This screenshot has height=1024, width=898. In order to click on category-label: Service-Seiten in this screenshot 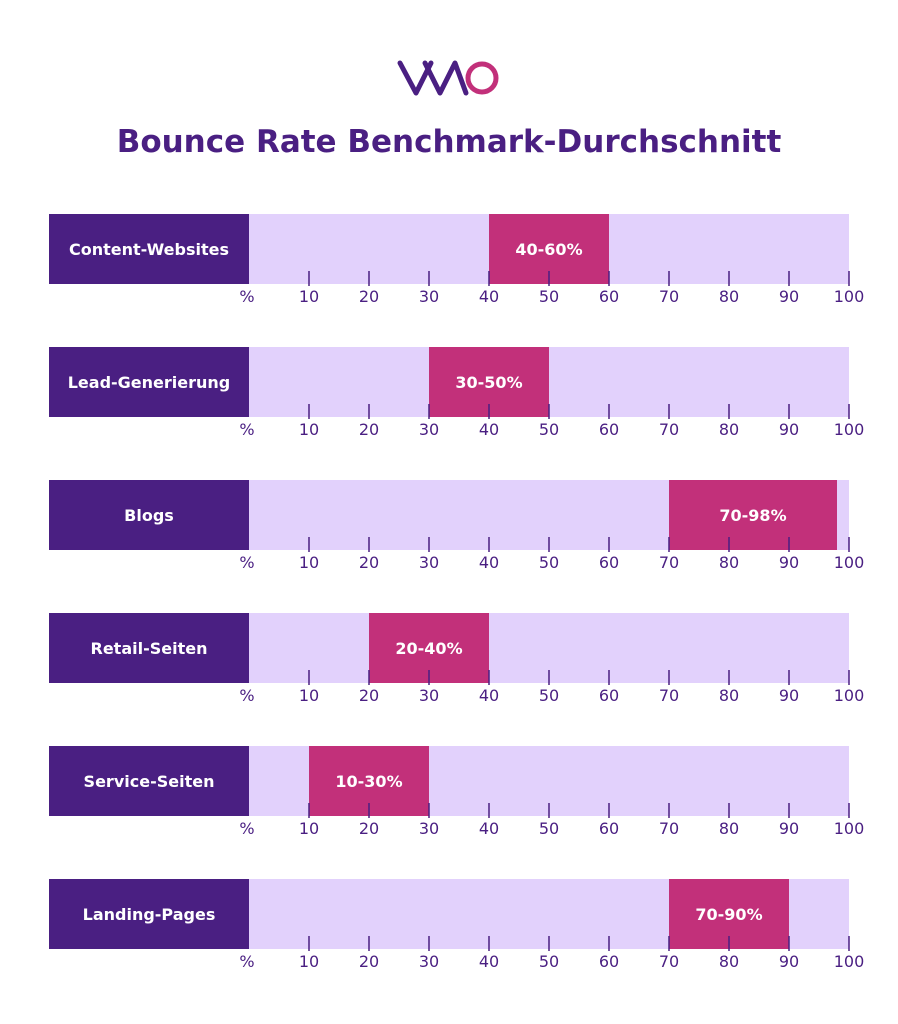, I will do `click(149, 781)`.